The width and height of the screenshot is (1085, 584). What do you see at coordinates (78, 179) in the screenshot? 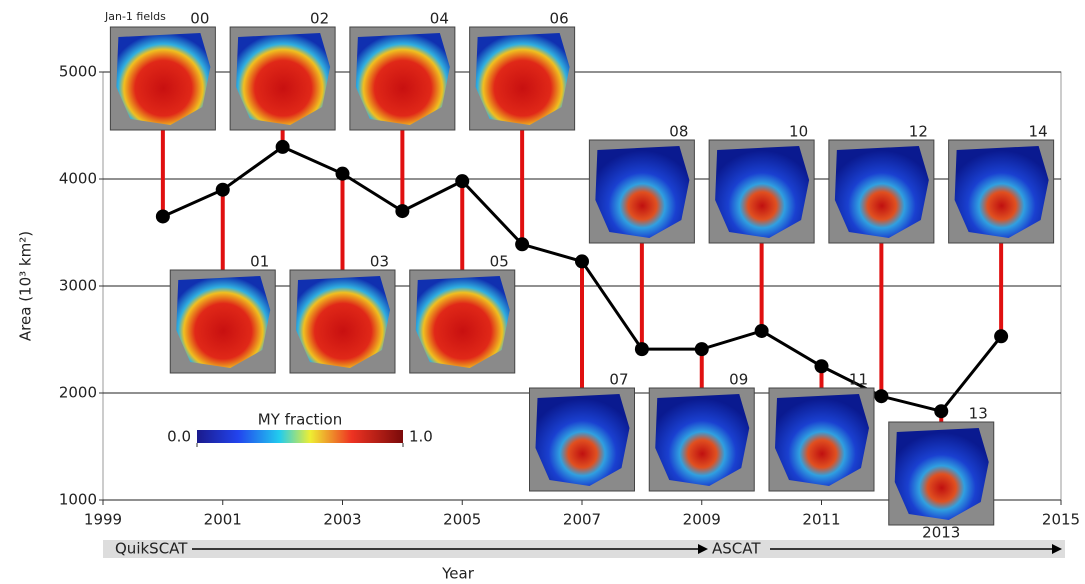
I see `y-tick-label: 4000` at bounding box center [78, 179].